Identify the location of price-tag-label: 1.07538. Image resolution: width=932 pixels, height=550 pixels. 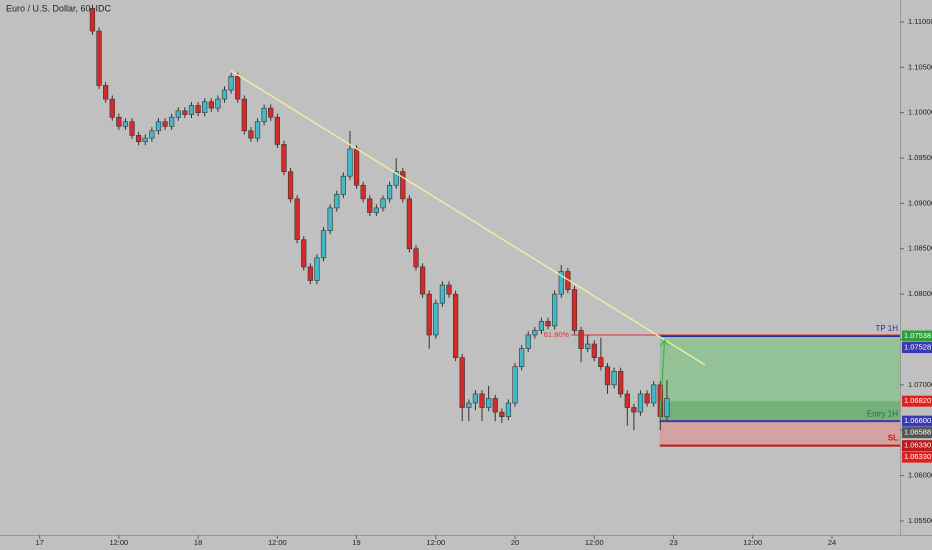
(917, 335).